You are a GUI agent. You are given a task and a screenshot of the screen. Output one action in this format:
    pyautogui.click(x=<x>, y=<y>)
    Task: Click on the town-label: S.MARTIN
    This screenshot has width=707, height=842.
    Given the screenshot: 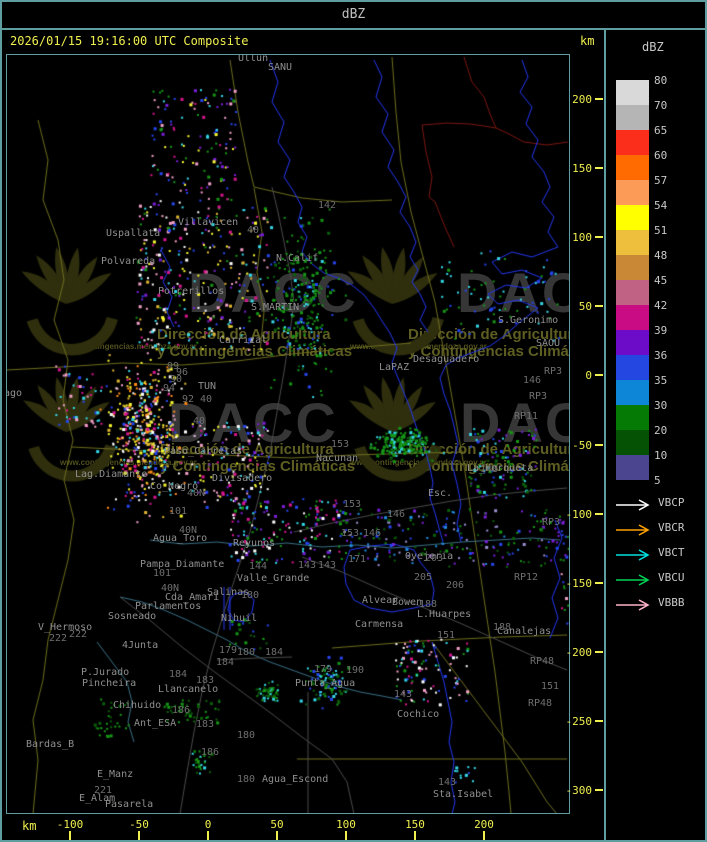 What is the action you would take?
    pyautogui.click(x=275, y=307)
    